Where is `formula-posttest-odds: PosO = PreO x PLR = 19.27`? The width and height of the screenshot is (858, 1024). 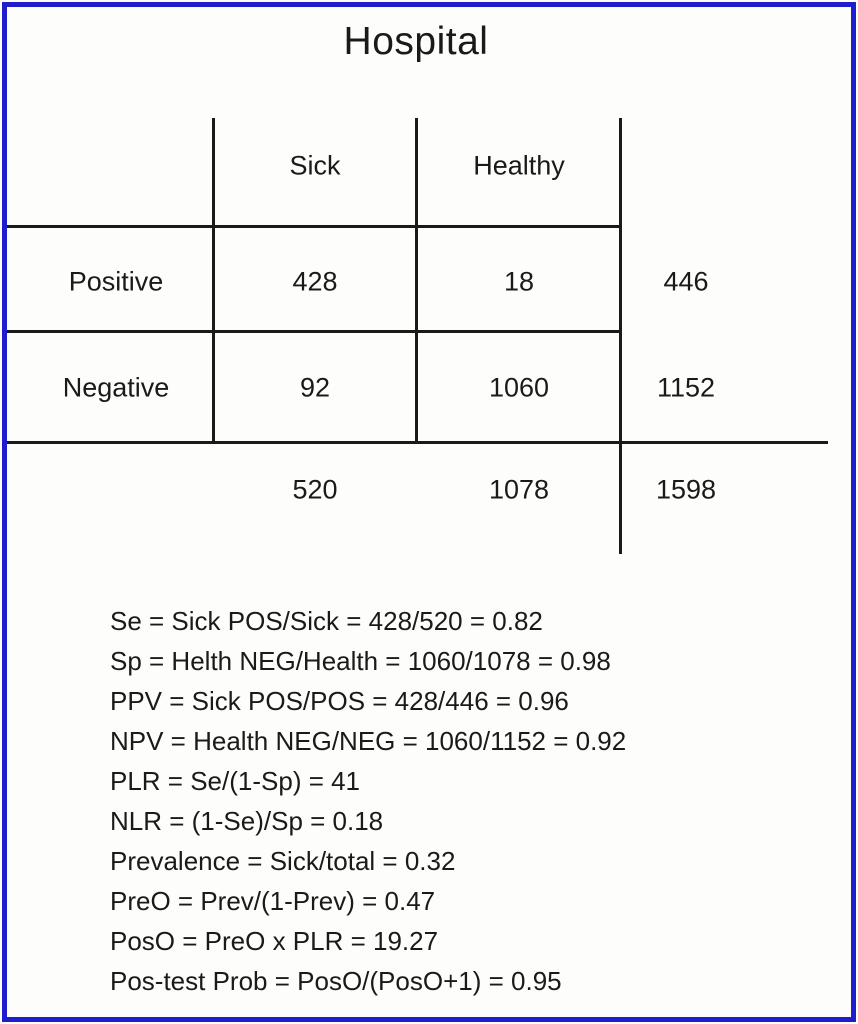 formula-posttest-odds: PosO = PreO x PLR = 19.27 is located at coordinates (274, 941).